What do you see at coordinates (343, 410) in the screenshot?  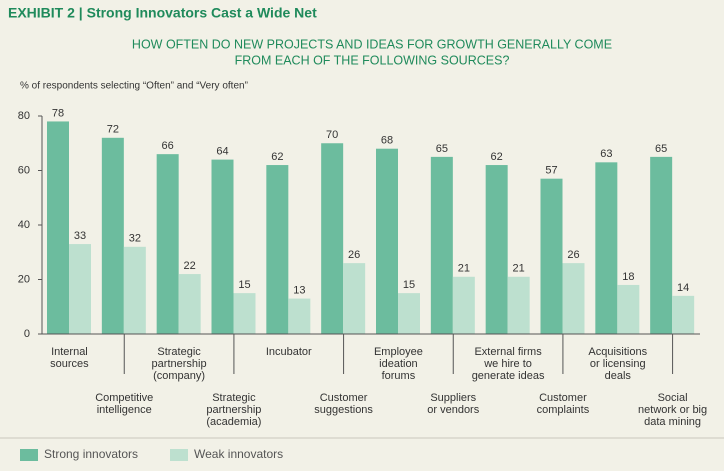 I see `x-tick-label: suggestions` at bounding box center [343, 410].